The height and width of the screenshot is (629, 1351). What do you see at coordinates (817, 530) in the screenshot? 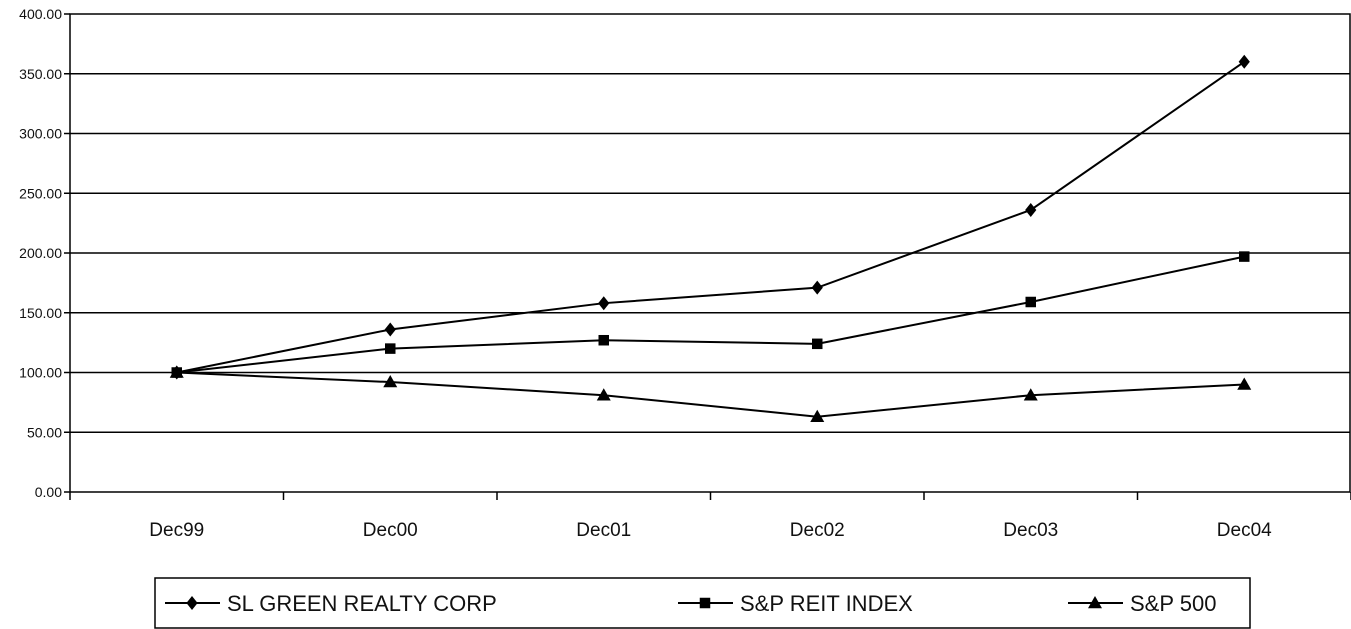
I see `x-tick-label: Dec02` at bounding box center [817, 530].